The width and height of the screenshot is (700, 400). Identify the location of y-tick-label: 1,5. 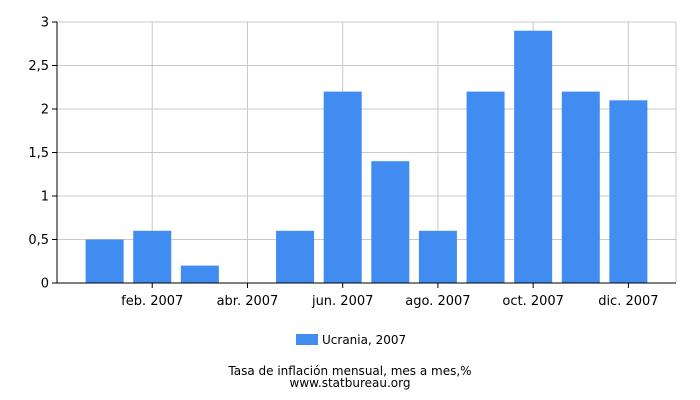
(38, 153).